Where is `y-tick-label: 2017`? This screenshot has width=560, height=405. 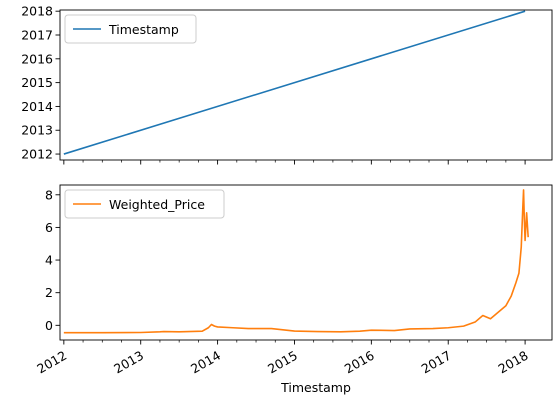 y-tick-label: 2017 is located at coordinates (37, 35).